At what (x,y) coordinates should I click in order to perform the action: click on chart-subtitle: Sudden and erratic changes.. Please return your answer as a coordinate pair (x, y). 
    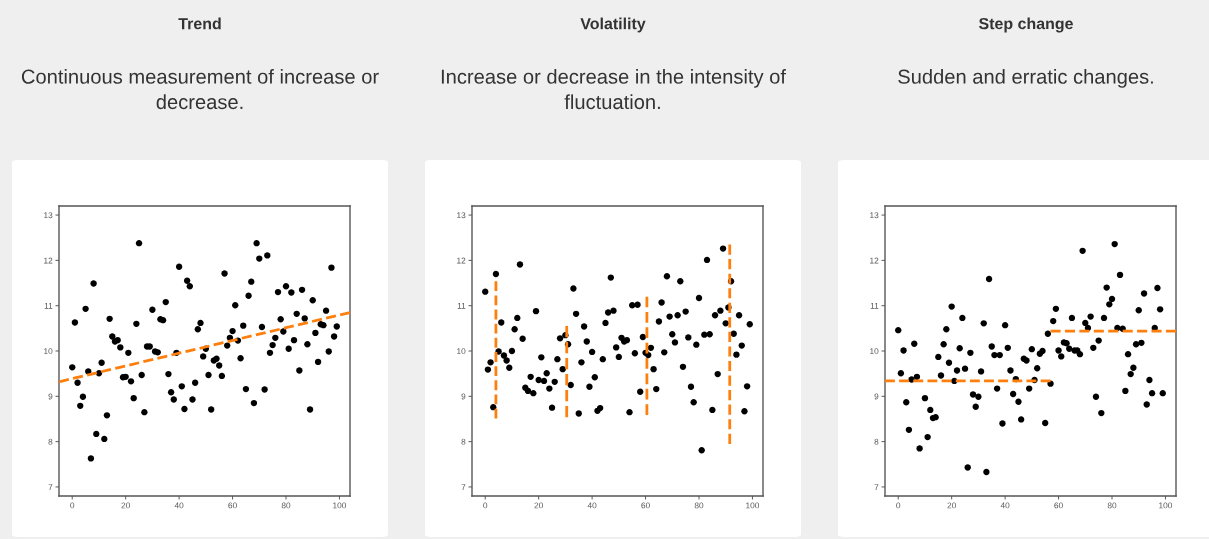
    Looking at the image, I should click on (1025, 78).